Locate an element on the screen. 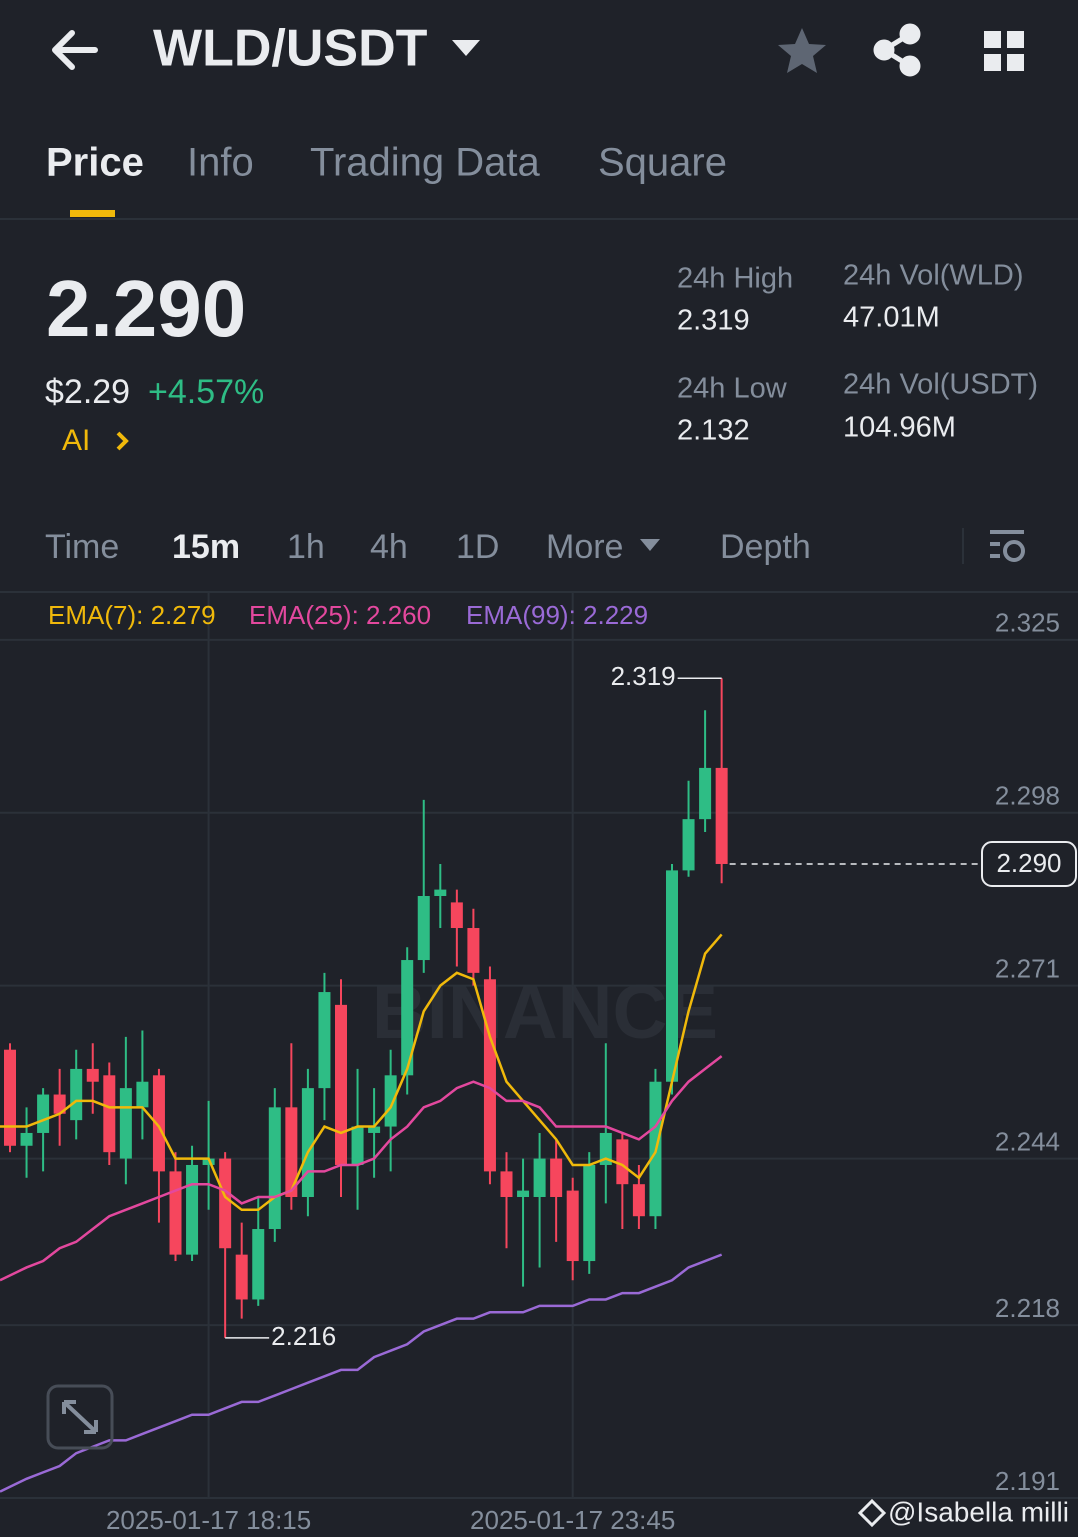 The height and width of the screenshot is (1537, 1078). interval: 15m is located at coordinates (206, 547).